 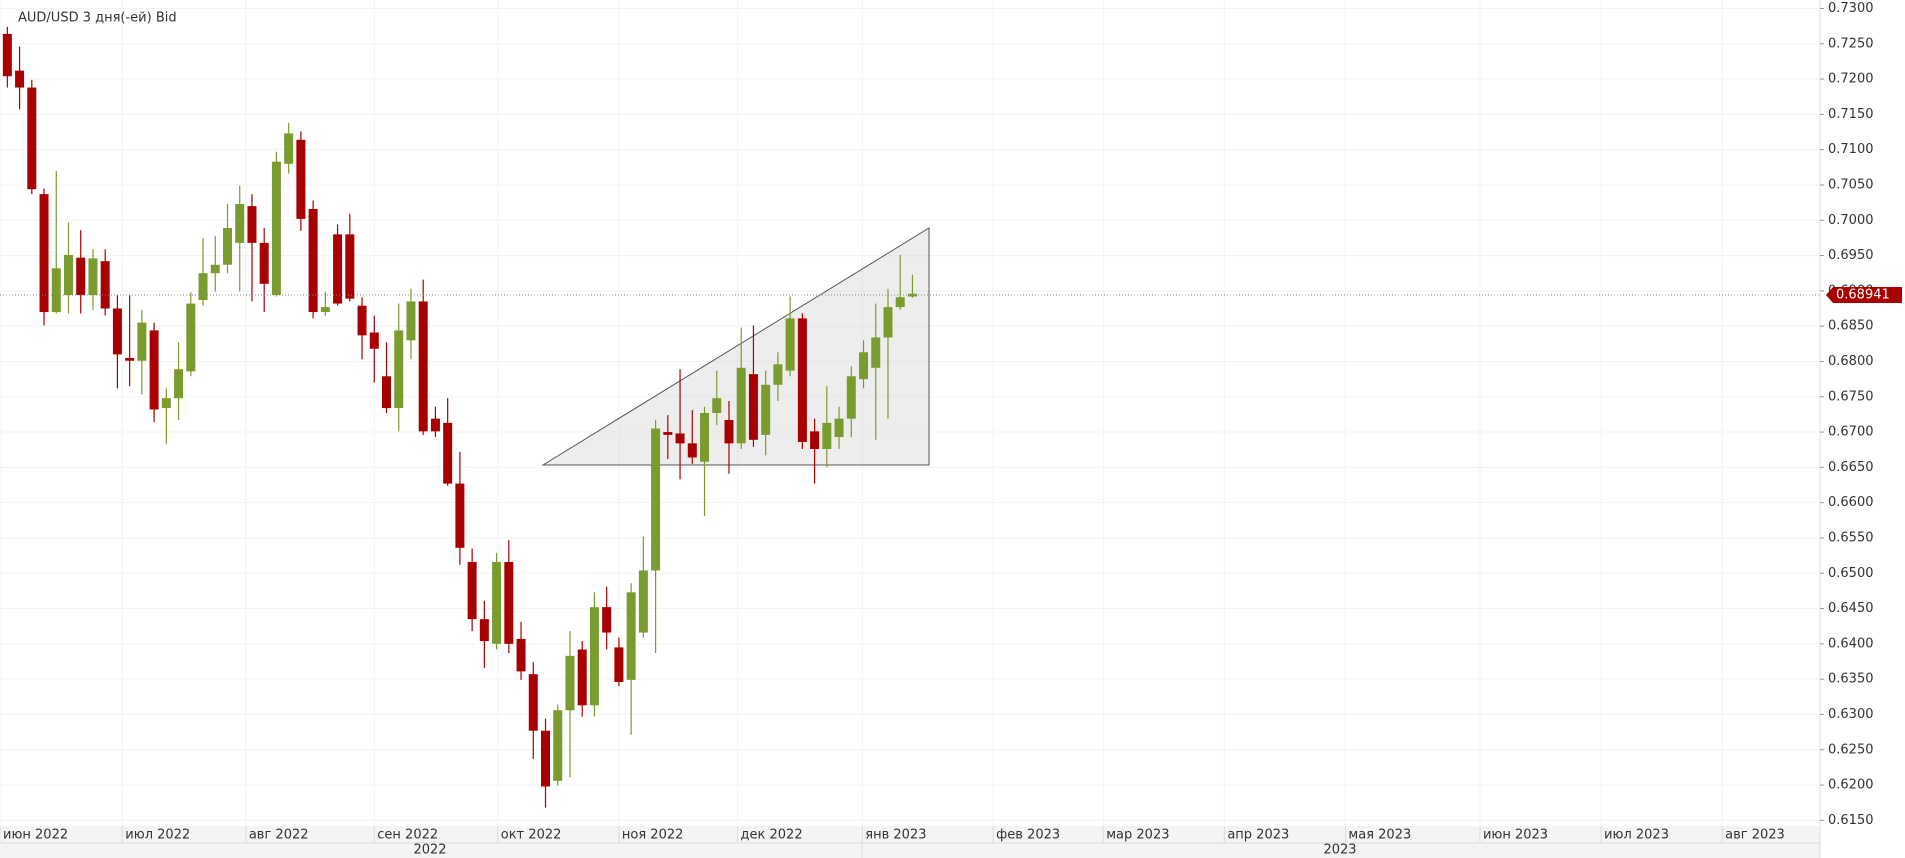 I want to click on y-tick-label: 0.6800, so click(x=1851, y=361).